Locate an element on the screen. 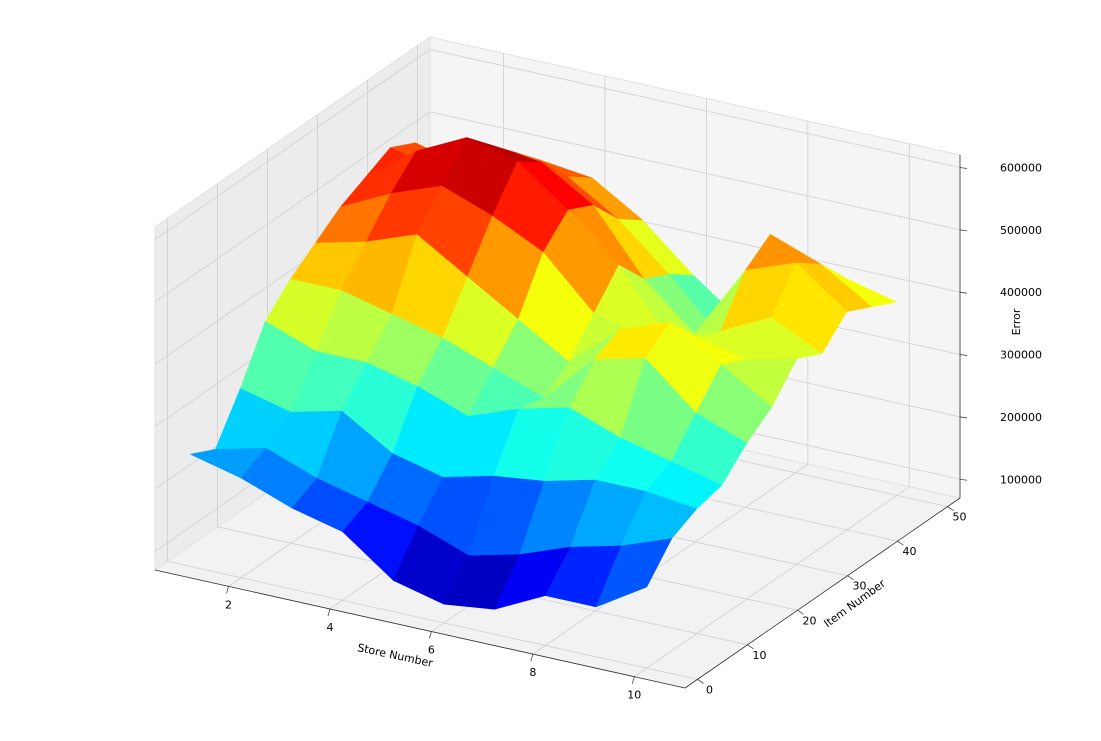 Image resolution: width=1101 pixels, height=741 pixels. y-tick-label: 20 is located at coordinates (810, 620).